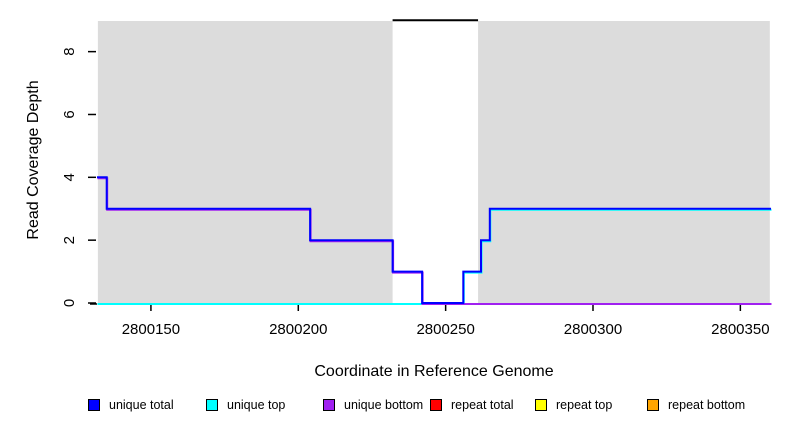 The image size is (792, 432). What do you see at coordinates (707, 405) in the screenshot?
I see `legend-label: repeat bottom` at bounding box center [707, 405].